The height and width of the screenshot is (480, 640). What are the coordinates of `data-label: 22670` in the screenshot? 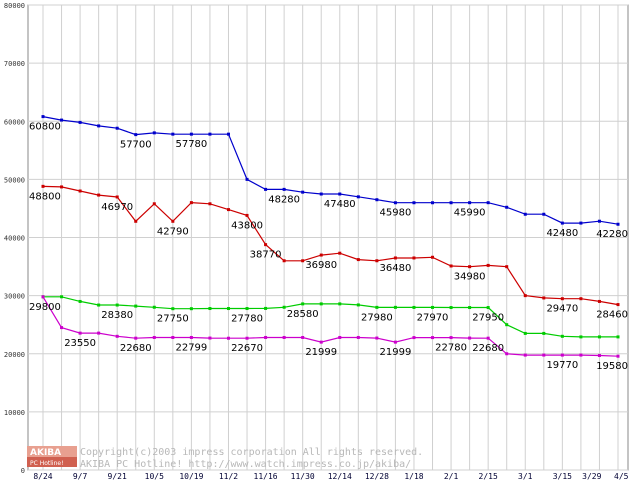 It's located at (247, 348).